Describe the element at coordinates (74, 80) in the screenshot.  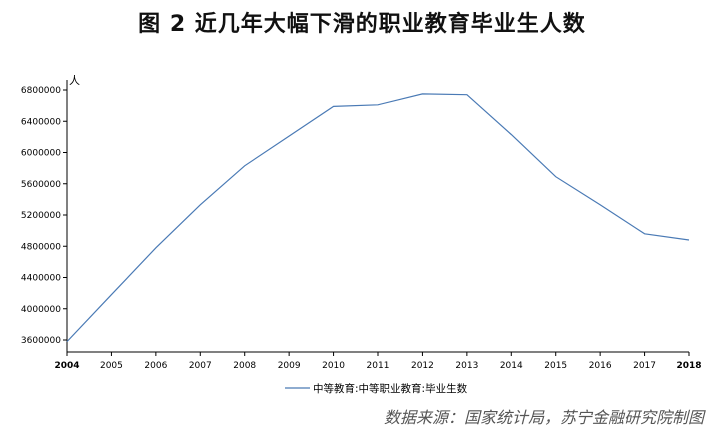
I see `y-axis-unit: 人` at that location.